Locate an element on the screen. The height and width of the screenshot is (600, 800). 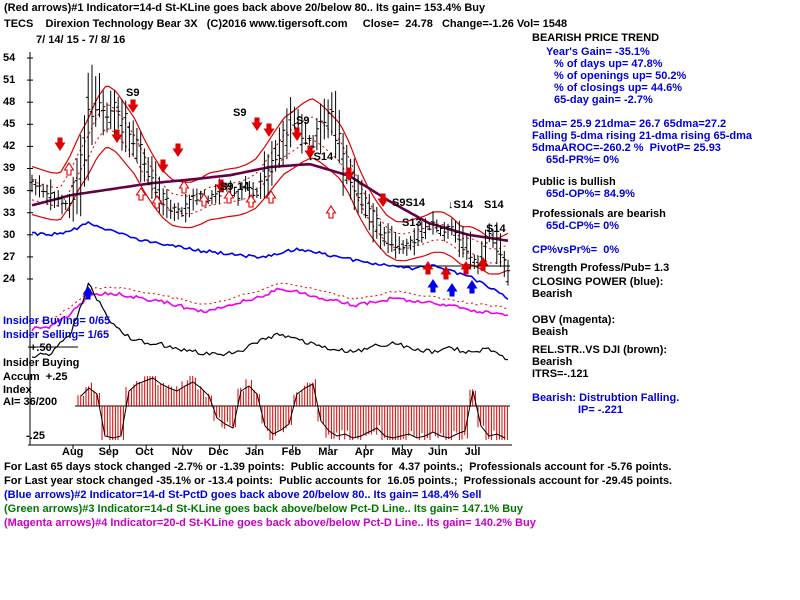
panel-line: IP= -.221 is located at coordinates (600, 410).